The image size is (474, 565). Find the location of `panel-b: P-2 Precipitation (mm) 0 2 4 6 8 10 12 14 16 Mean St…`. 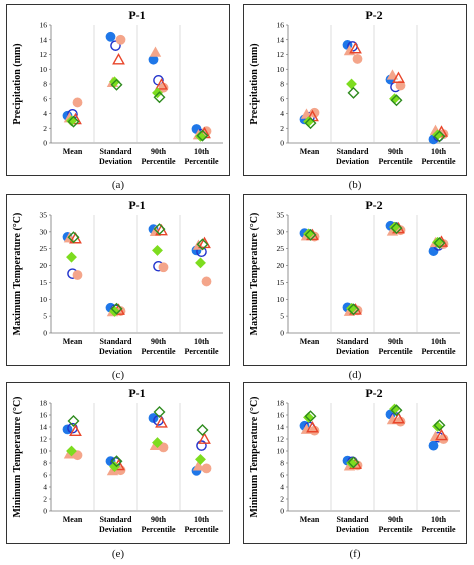

panel-b: P-2 Precipitation (mm) 0 2 4 6 8 10 12 14 16 Mean St… is located at coordinates (355, 90).